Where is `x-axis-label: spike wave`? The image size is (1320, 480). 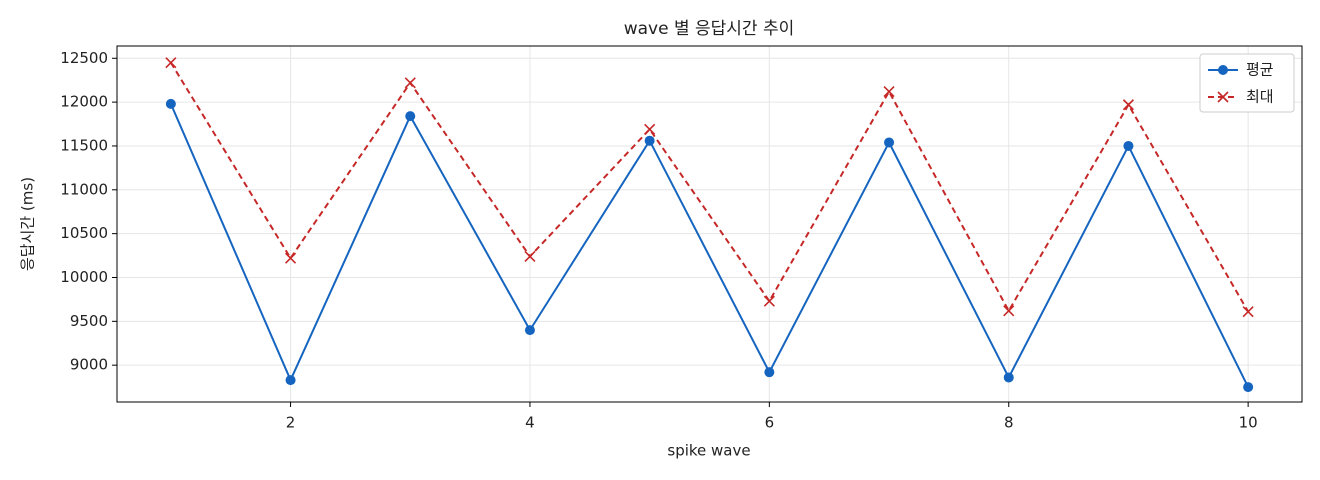
x-axis-label: spike wave is located at coordinates (708, 451).